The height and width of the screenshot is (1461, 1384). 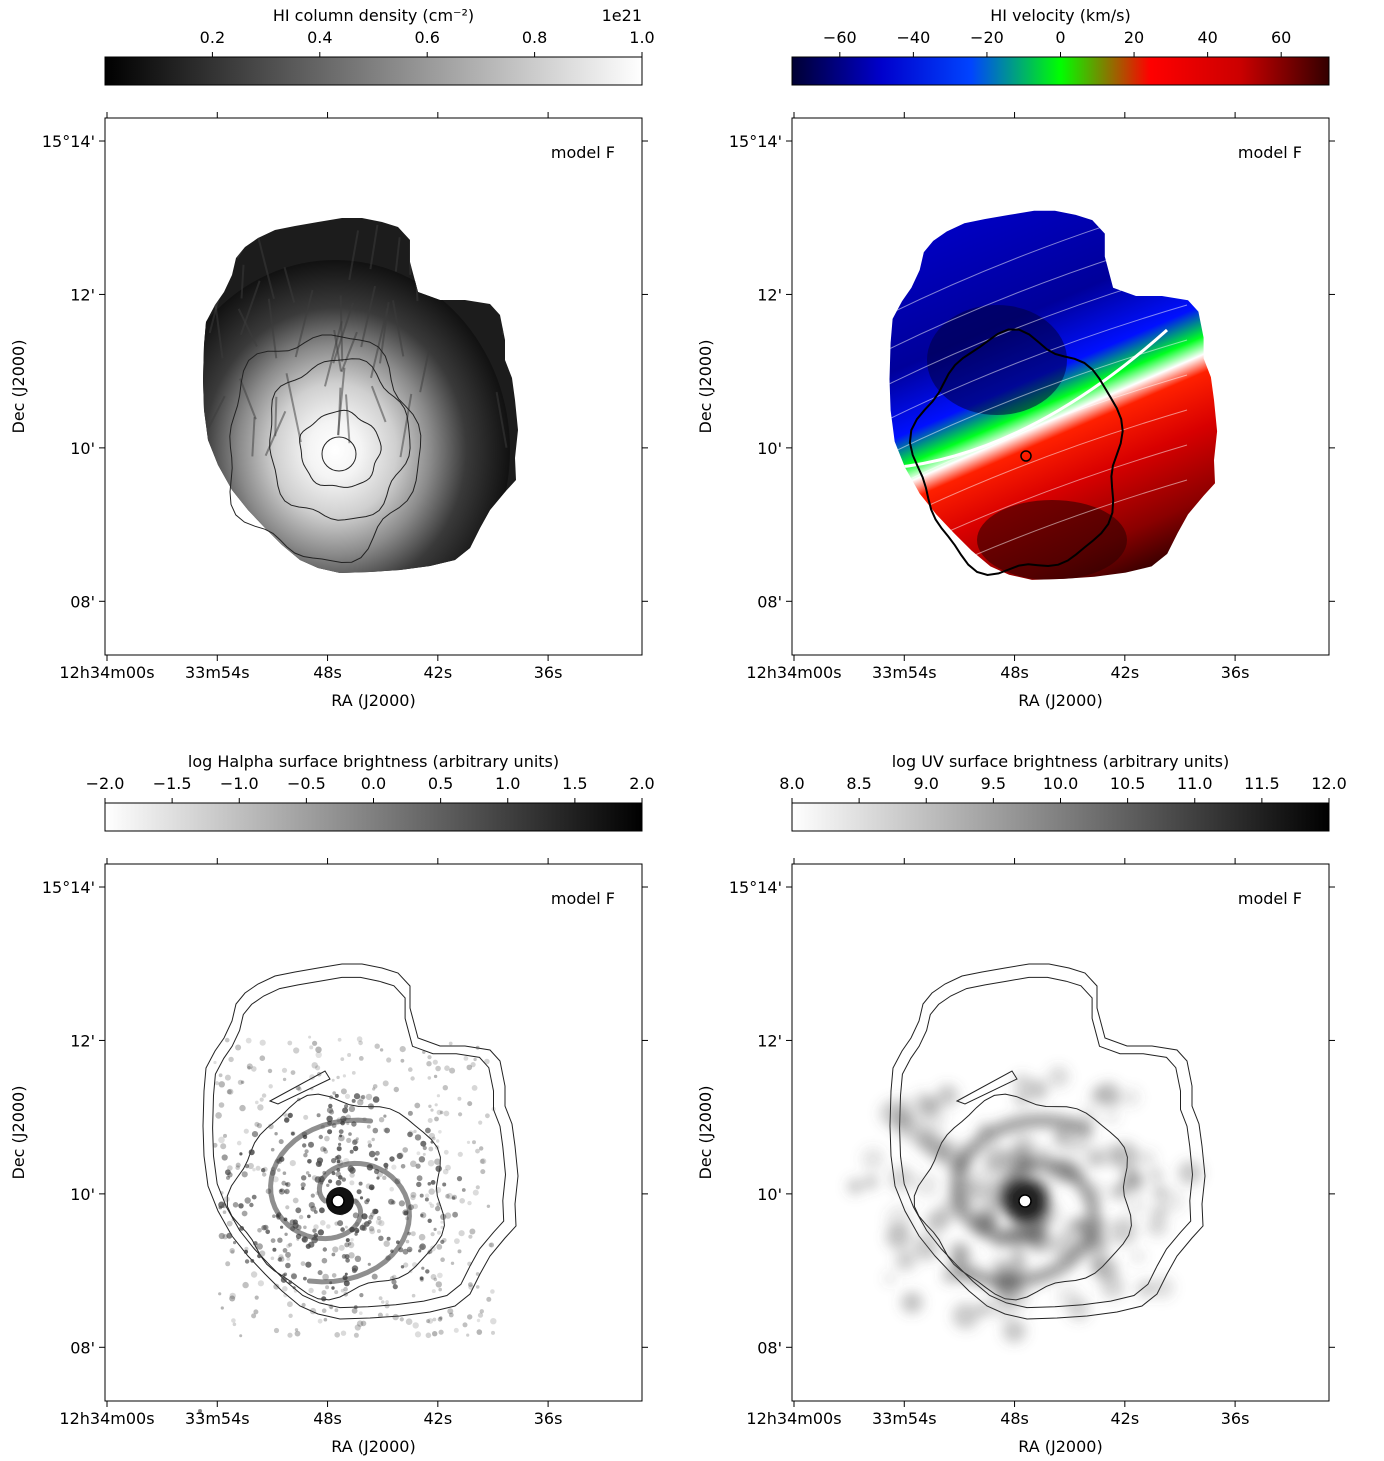 I want to click on colorbar-tick-label: 8.0, so click(x=791, y=783).